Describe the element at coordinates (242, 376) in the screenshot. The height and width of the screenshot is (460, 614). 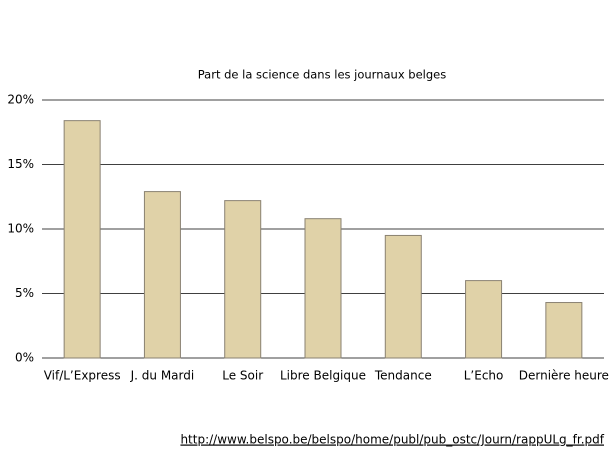
I see `x-tick-label: Le Soir` at that location.